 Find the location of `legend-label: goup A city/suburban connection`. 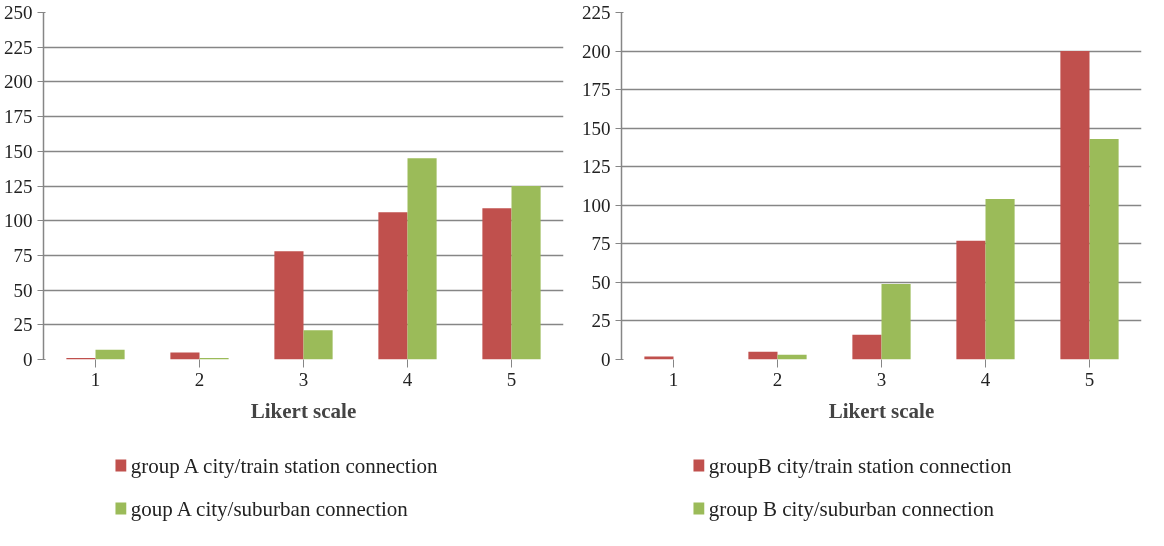

legend-label: goup A city/suburban connection is located at coordinates (269, 508).